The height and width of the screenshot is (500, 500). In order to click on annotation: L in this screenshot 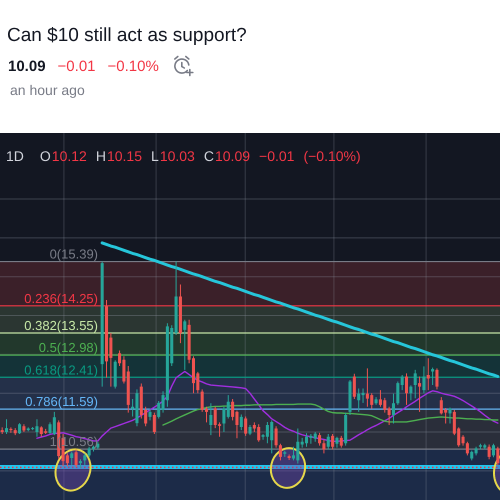, I will do `click(155, 156)`.